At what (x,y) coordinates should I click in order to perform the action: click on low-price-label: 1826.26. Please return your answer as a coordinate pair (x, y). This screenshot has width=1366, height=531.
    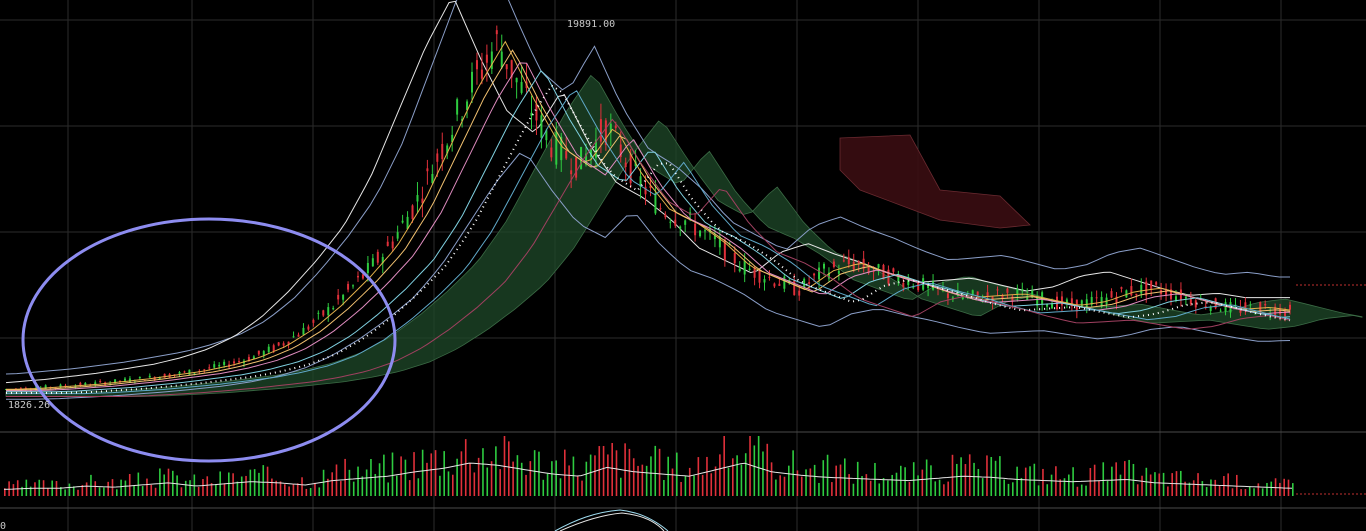
    Looking at the image, I should click on (29, 405).